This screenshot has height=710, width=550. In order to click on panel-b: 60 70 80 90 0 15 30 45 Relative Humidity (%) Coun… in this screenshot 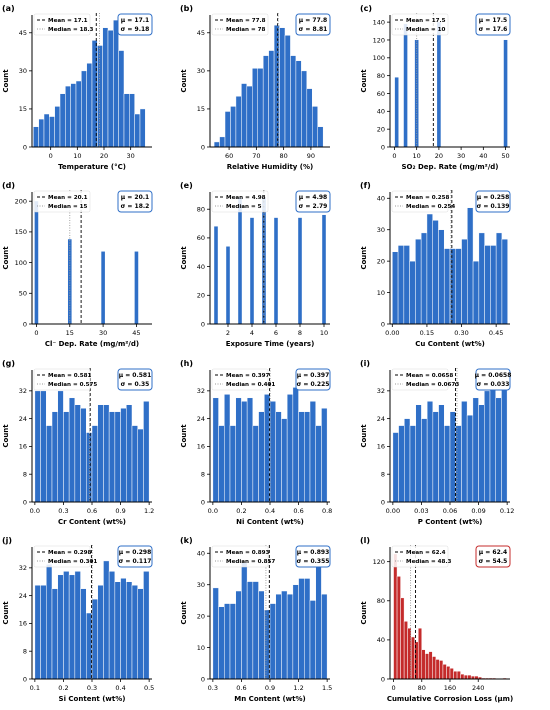, I will do `click(255, 87)`.